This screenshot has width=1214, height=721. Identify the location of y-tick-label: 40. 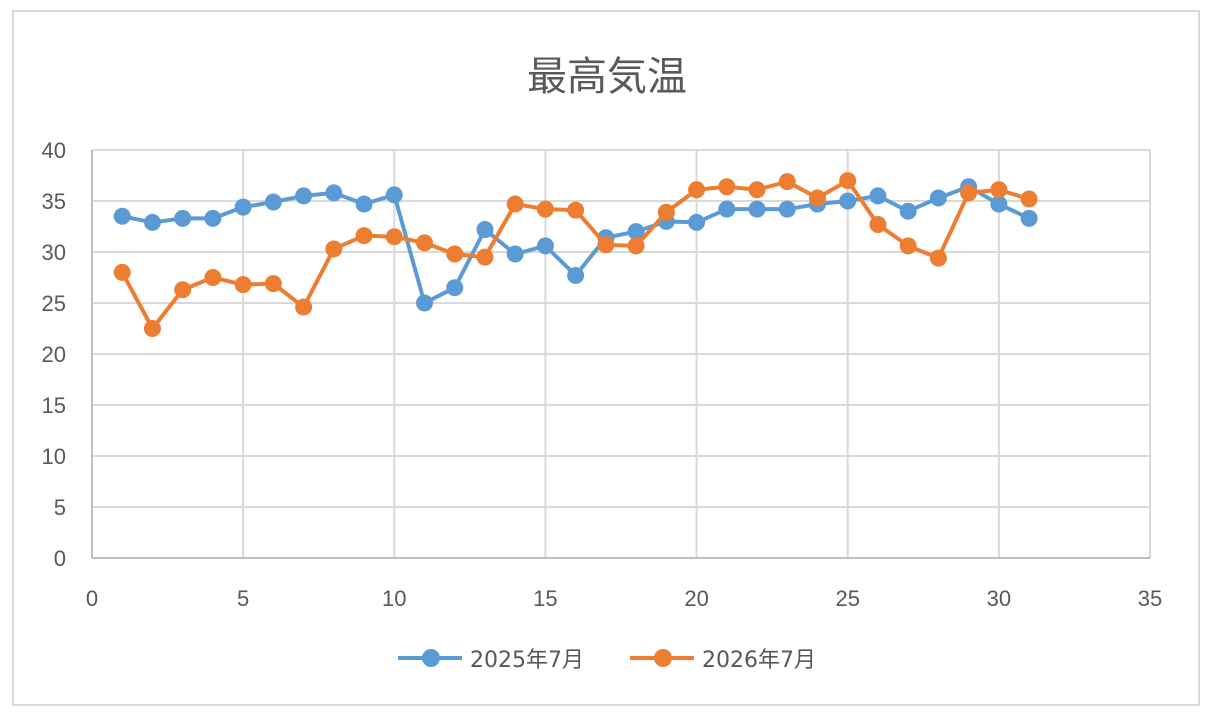
(54, 150).